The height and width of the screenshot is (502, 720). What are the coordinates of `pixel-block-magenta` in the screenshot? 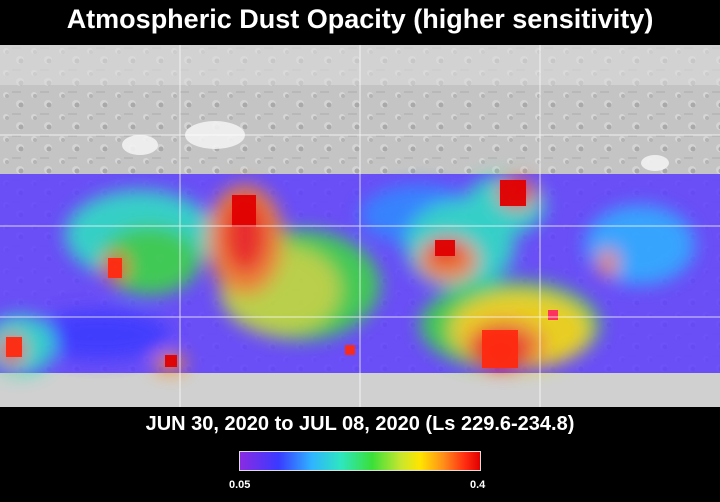 It's located at (553, 315).